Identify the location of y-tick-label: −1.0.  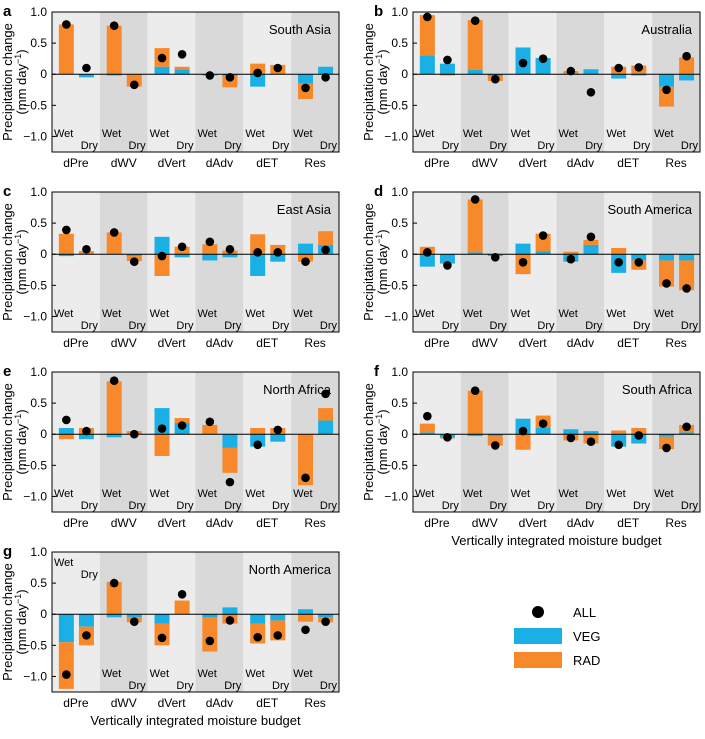
(396, 496).